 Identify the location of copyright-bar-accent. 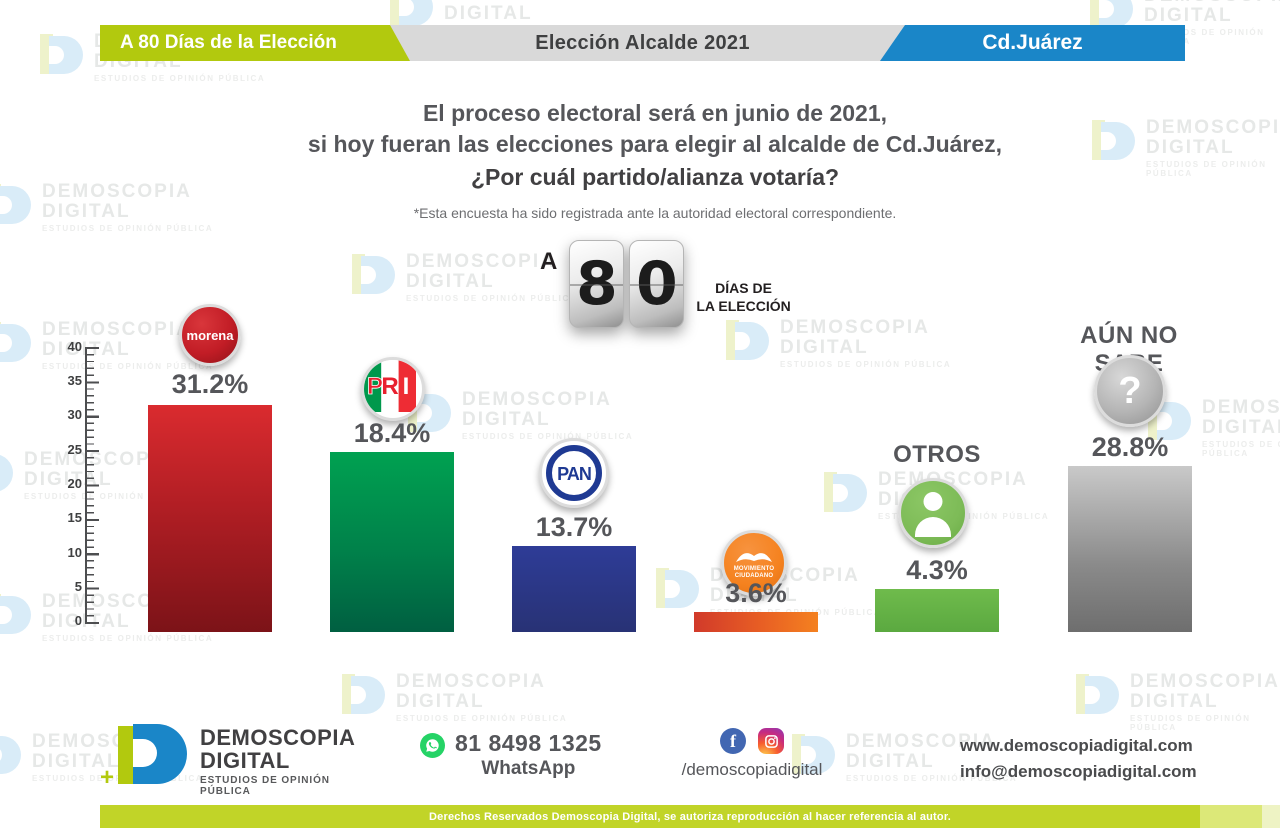
(1231, 816).